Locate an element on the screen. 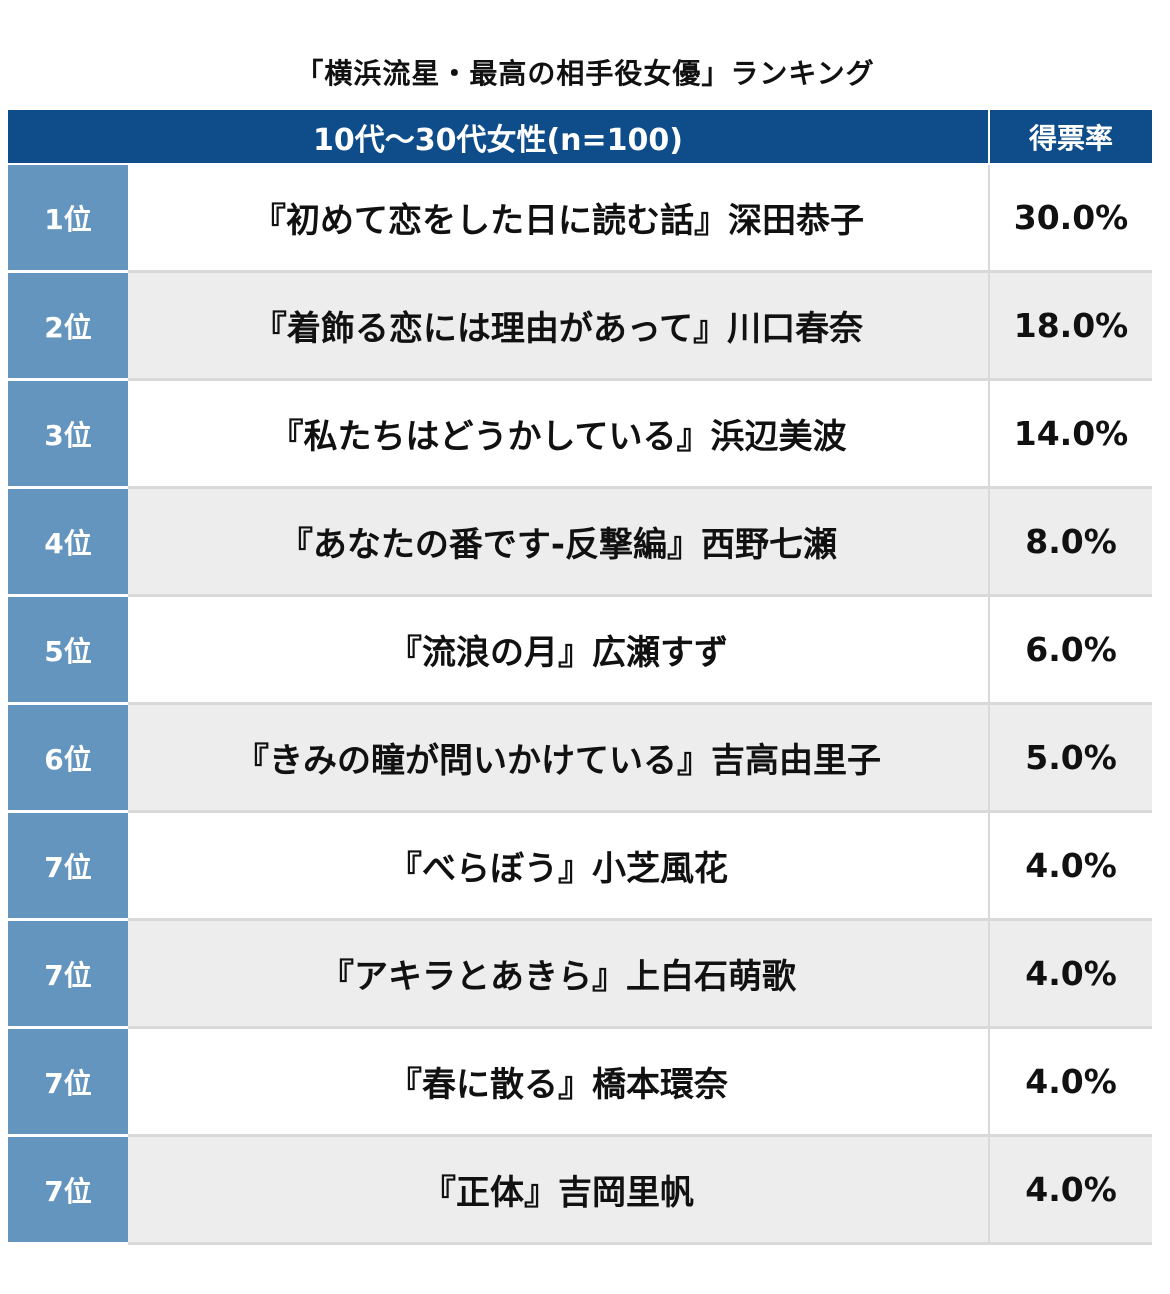 Image resolution: width=1170 pixels, height=1294 pixels. rate-cell: 5.0% is located at coordinates (1071, 757).